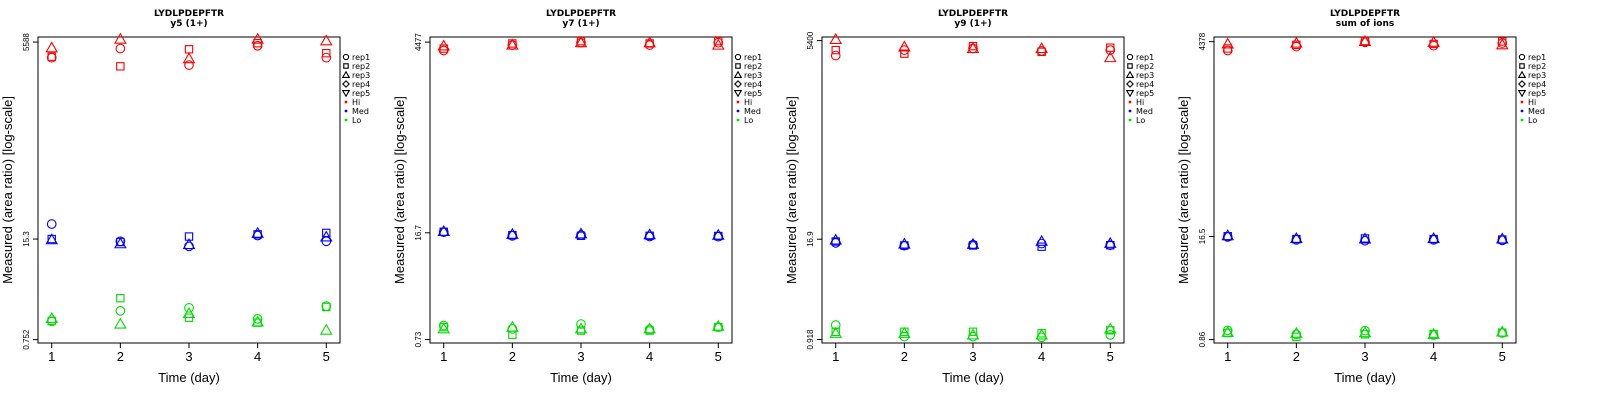 The height and width of the screenshot is (400, 1600). What do you see at coordinates (810, 339) in the screenshot?
I see `y-tick-label: 0.918` at bounding box center [810, 339].